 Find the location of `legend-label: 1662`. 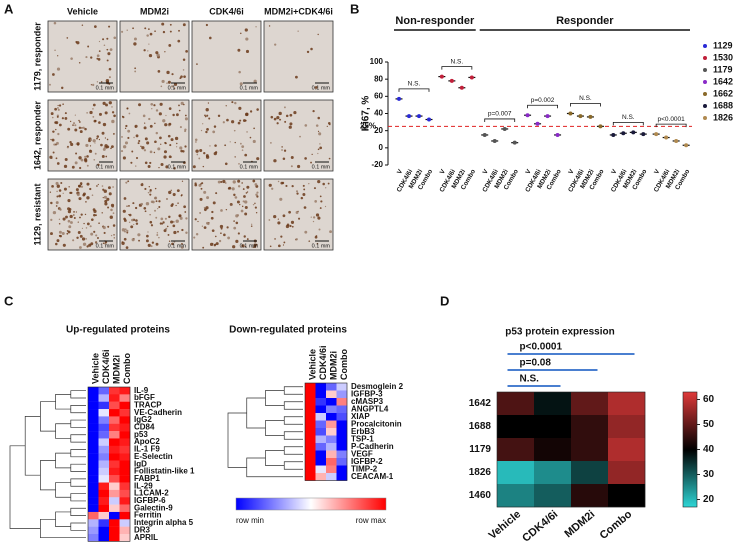

legend-label: 1662 is located at coordinates (723, 93).